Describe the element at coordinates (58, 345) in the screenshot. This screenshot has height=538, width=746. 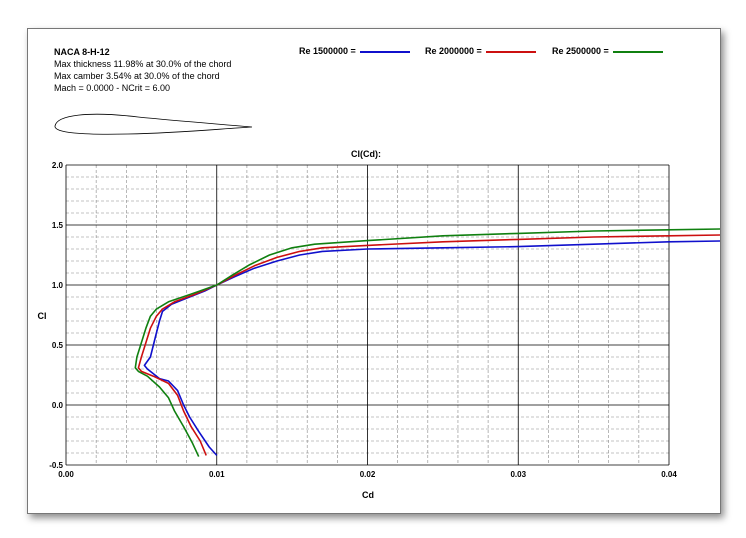
I see `y-tick-label: 0.5` at that location.